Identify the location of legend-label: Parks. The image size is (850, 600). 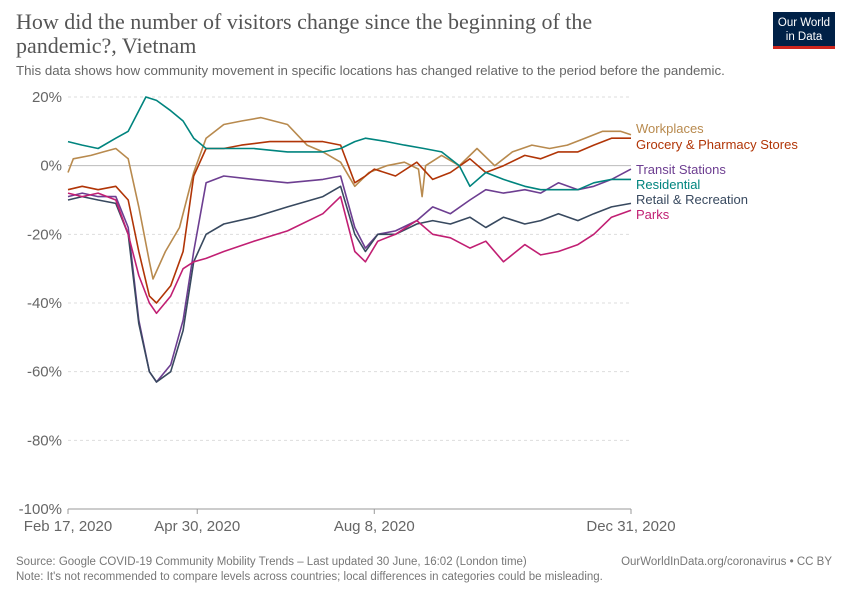
(653, 214).